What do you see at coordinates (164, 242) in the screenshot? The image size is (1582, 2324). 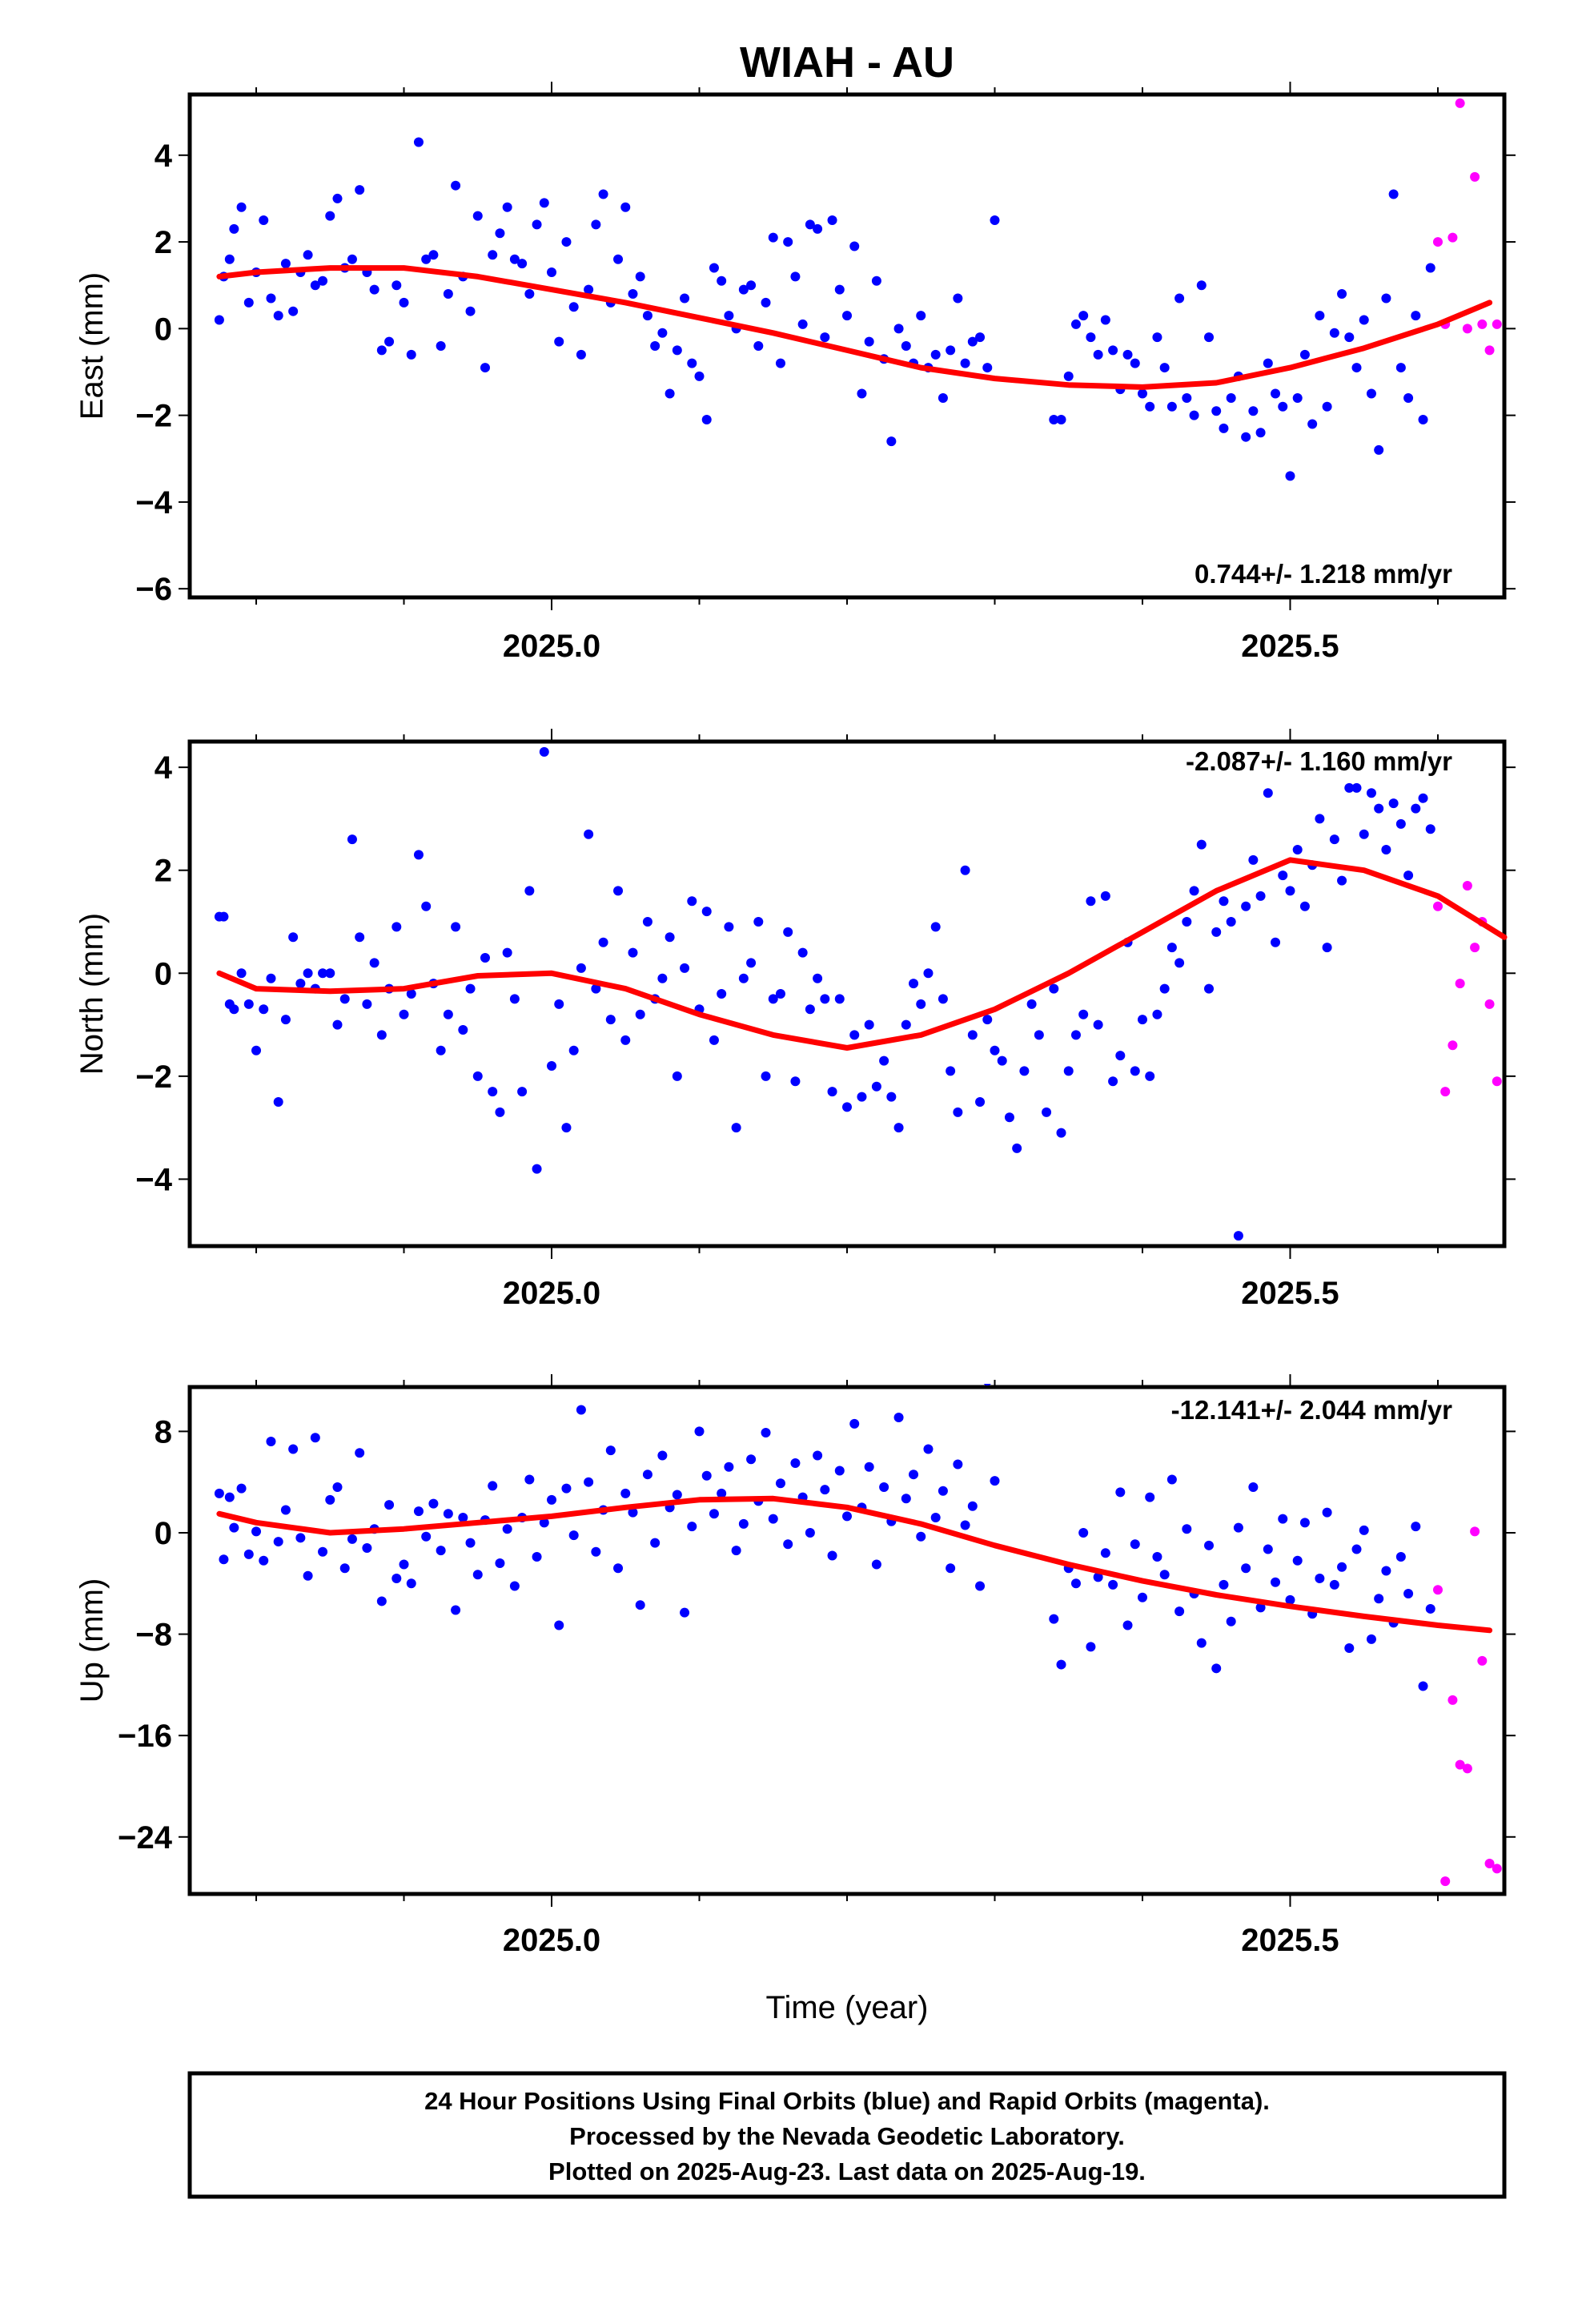 I see `y-tick-label: 2` at bounding box center [164, 242].